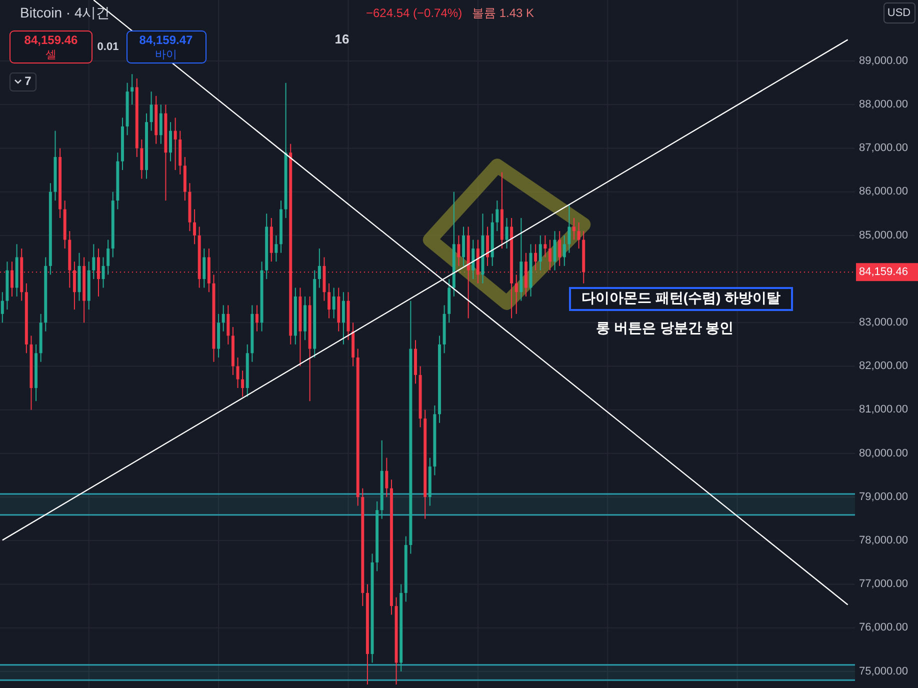 This screenshot has height=688, width=918. Describe the element at coordinates (166, 40) in the screenshot. I see `annotation: 84,159.47` at that location.